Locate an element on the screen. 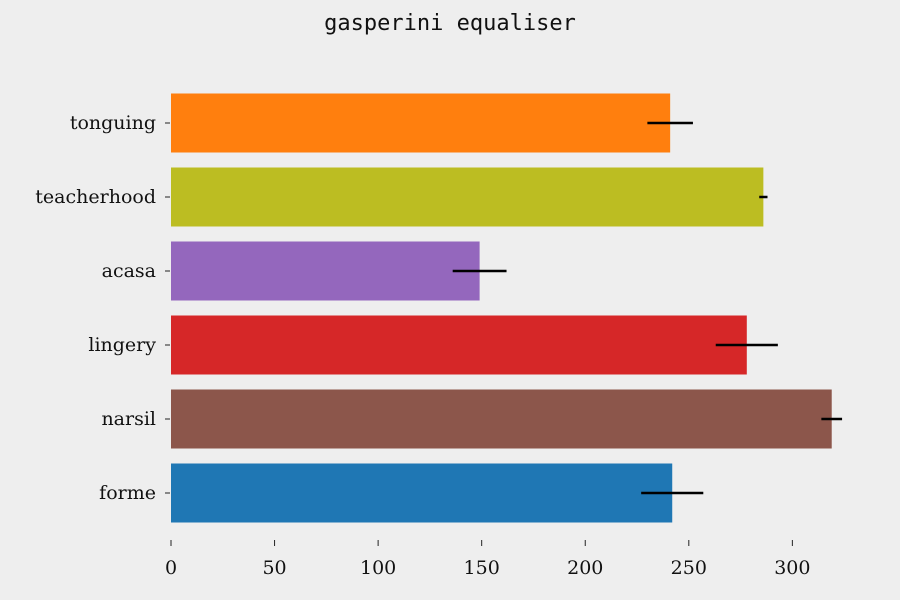 The image size is (900, 600). y-tick-label: lingery is located at coordinates (122, 345).